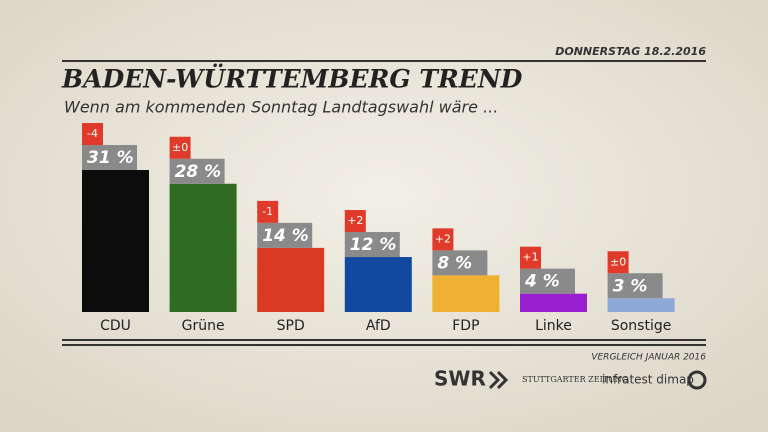 The height and width of the screenshot is (432, 768). What do you see at coordinates (454, 263) in the screenshot?
I see `value-label: 8 %` at bounding box center [454, 263].